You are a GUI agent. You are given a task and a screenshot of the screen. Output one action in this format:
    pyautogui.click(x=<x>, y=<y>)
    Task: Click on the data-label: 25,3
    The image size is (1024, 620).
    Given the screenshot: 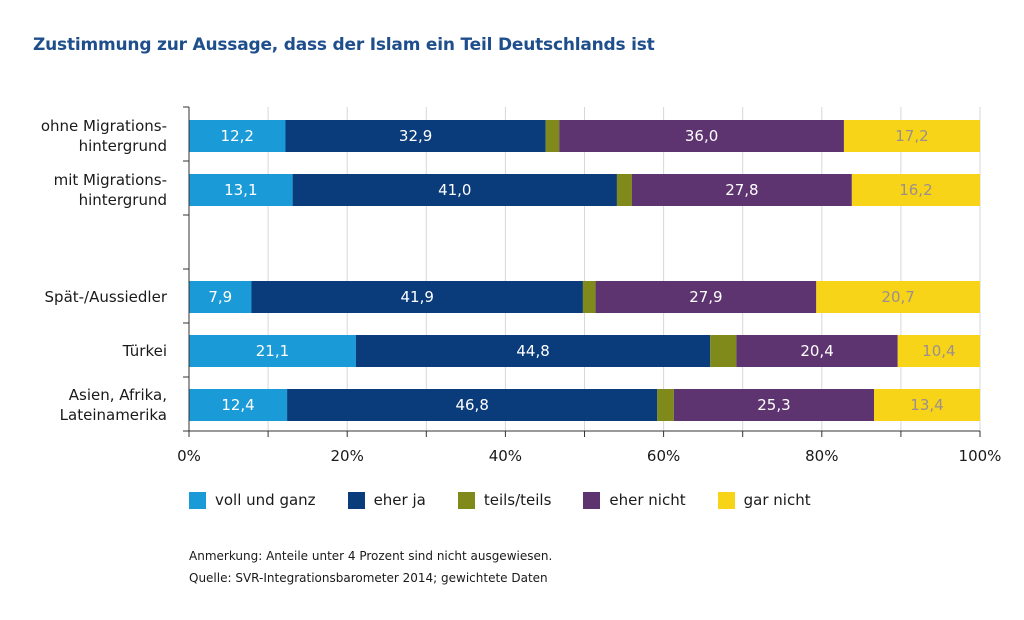 What is the action you would take?
    pyautogui.click(x=773, y=405)
    